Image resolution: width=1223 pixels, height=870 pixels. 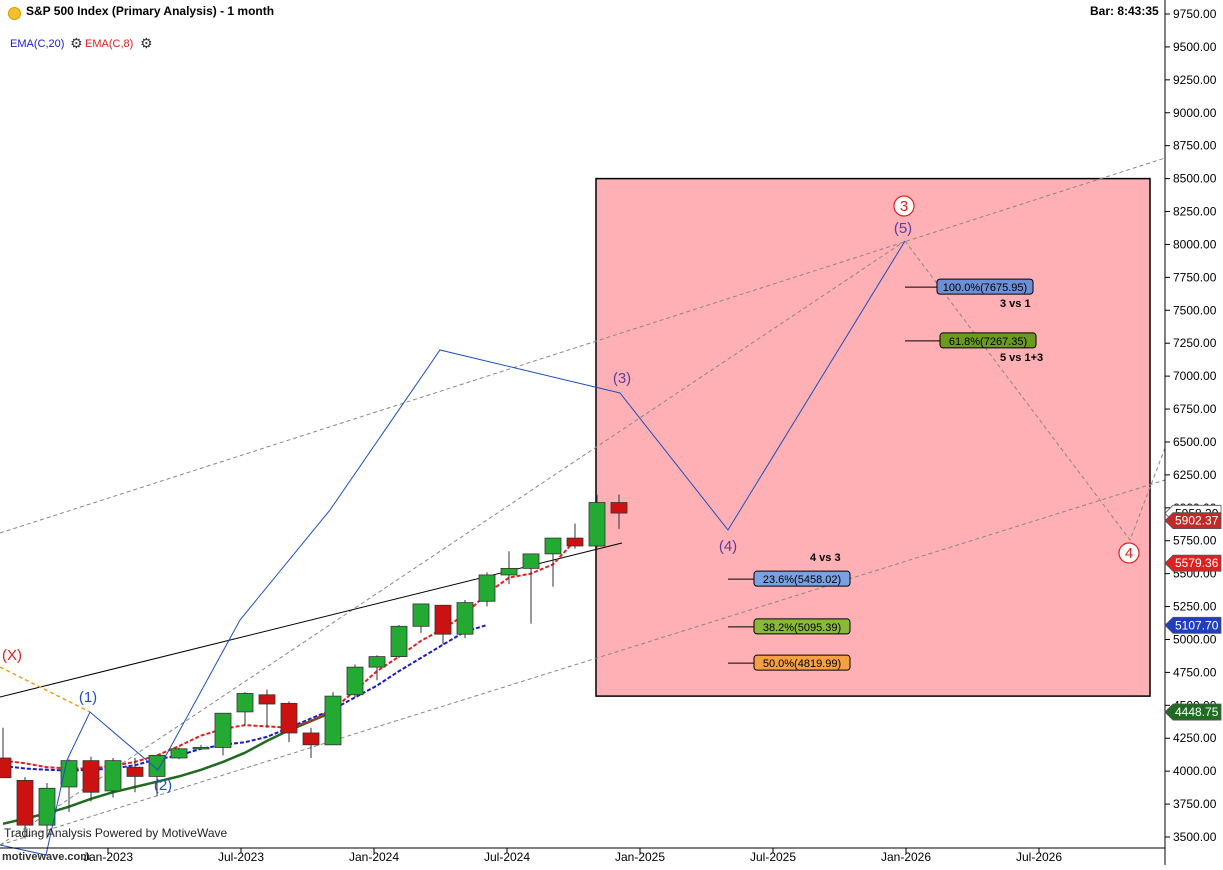 I want to click on y-tick-label: 5250.00, so click(x=1195, y=607).